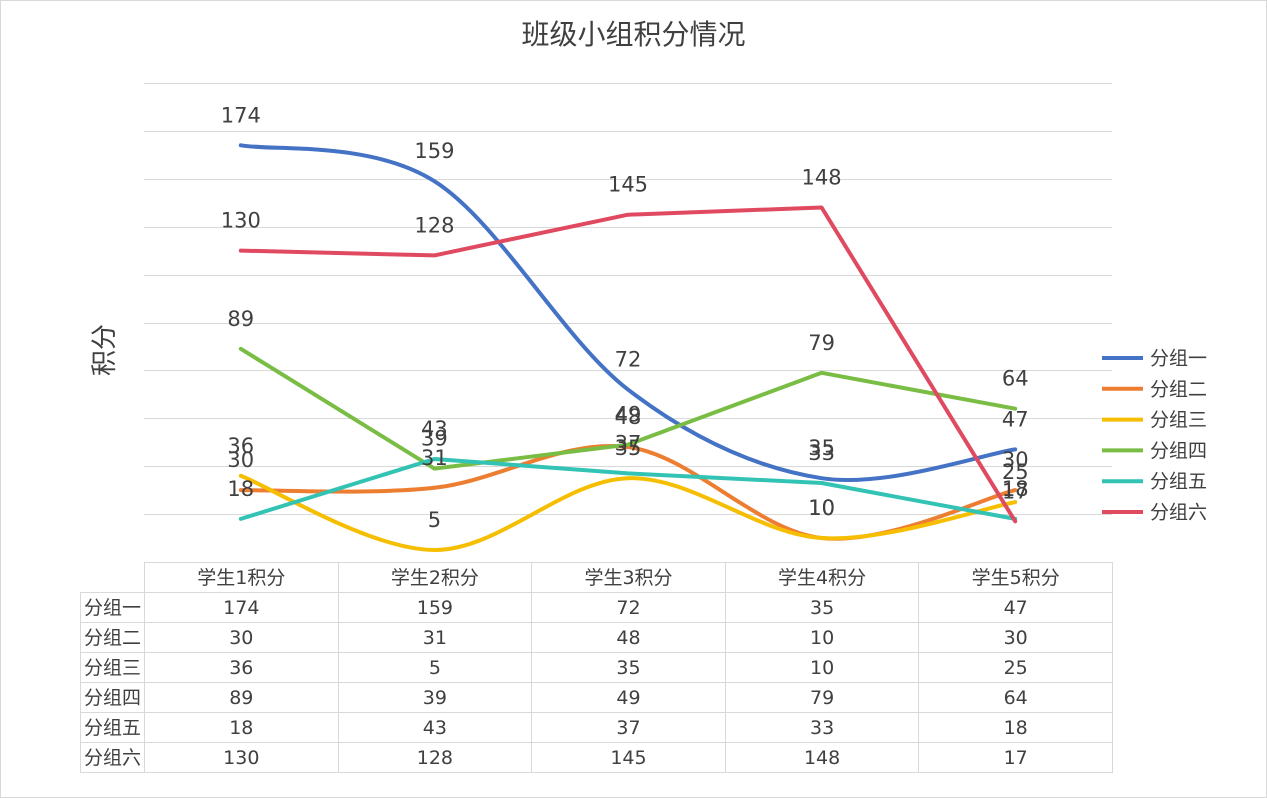  I want to click on data-label: 39, so click(434, 439).